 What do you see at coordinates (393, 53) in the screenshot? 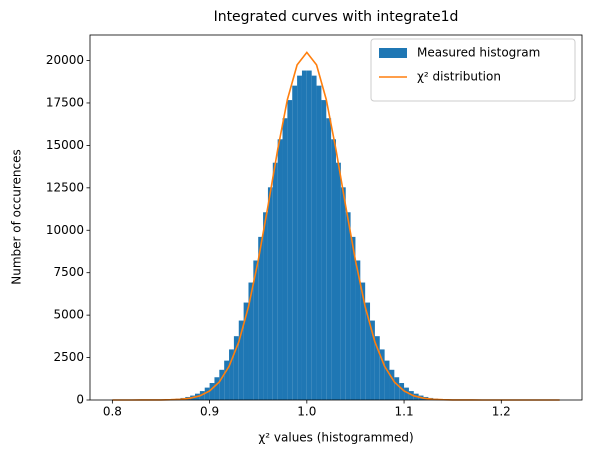
I see `legend-swatch` at bounding box center [393, 53].